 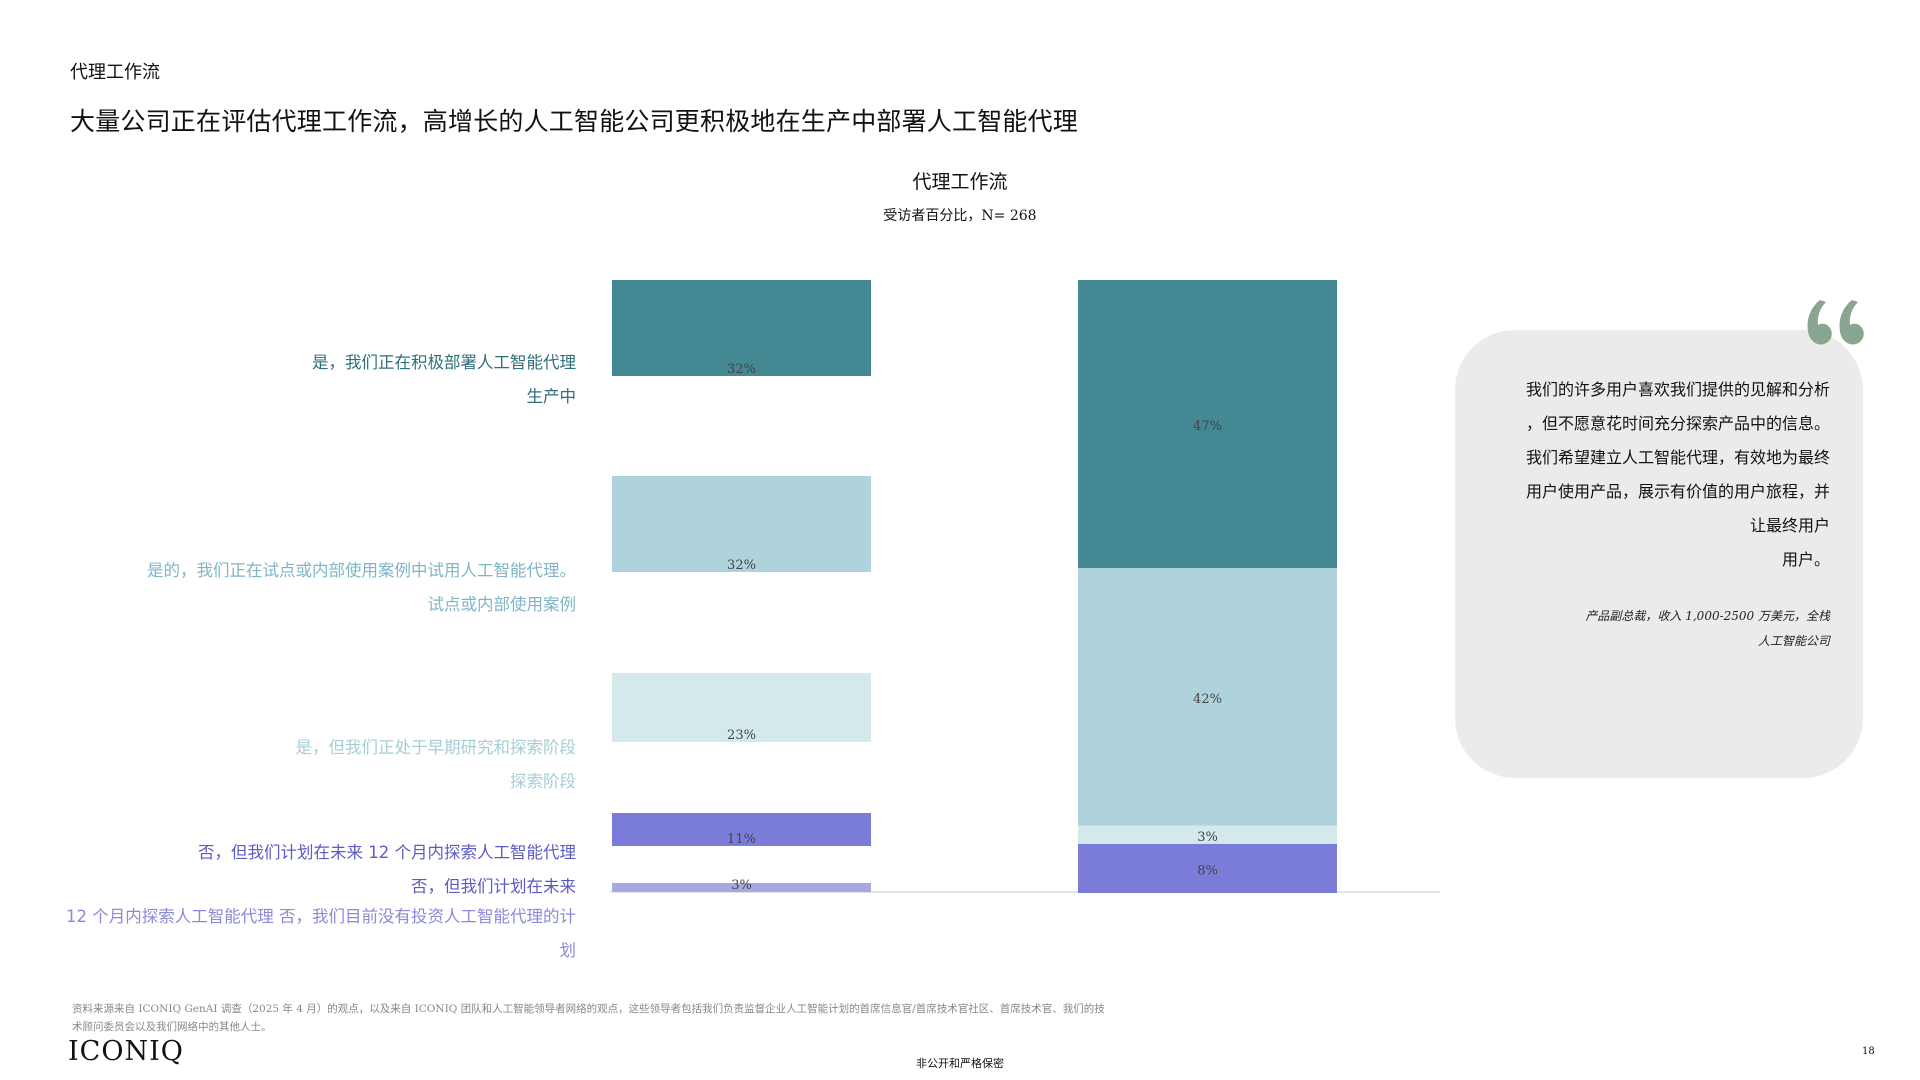 I want to click on quote-line: 我们希望建立人工智能代理，有效地为最终, so click(x=1677, y=457).